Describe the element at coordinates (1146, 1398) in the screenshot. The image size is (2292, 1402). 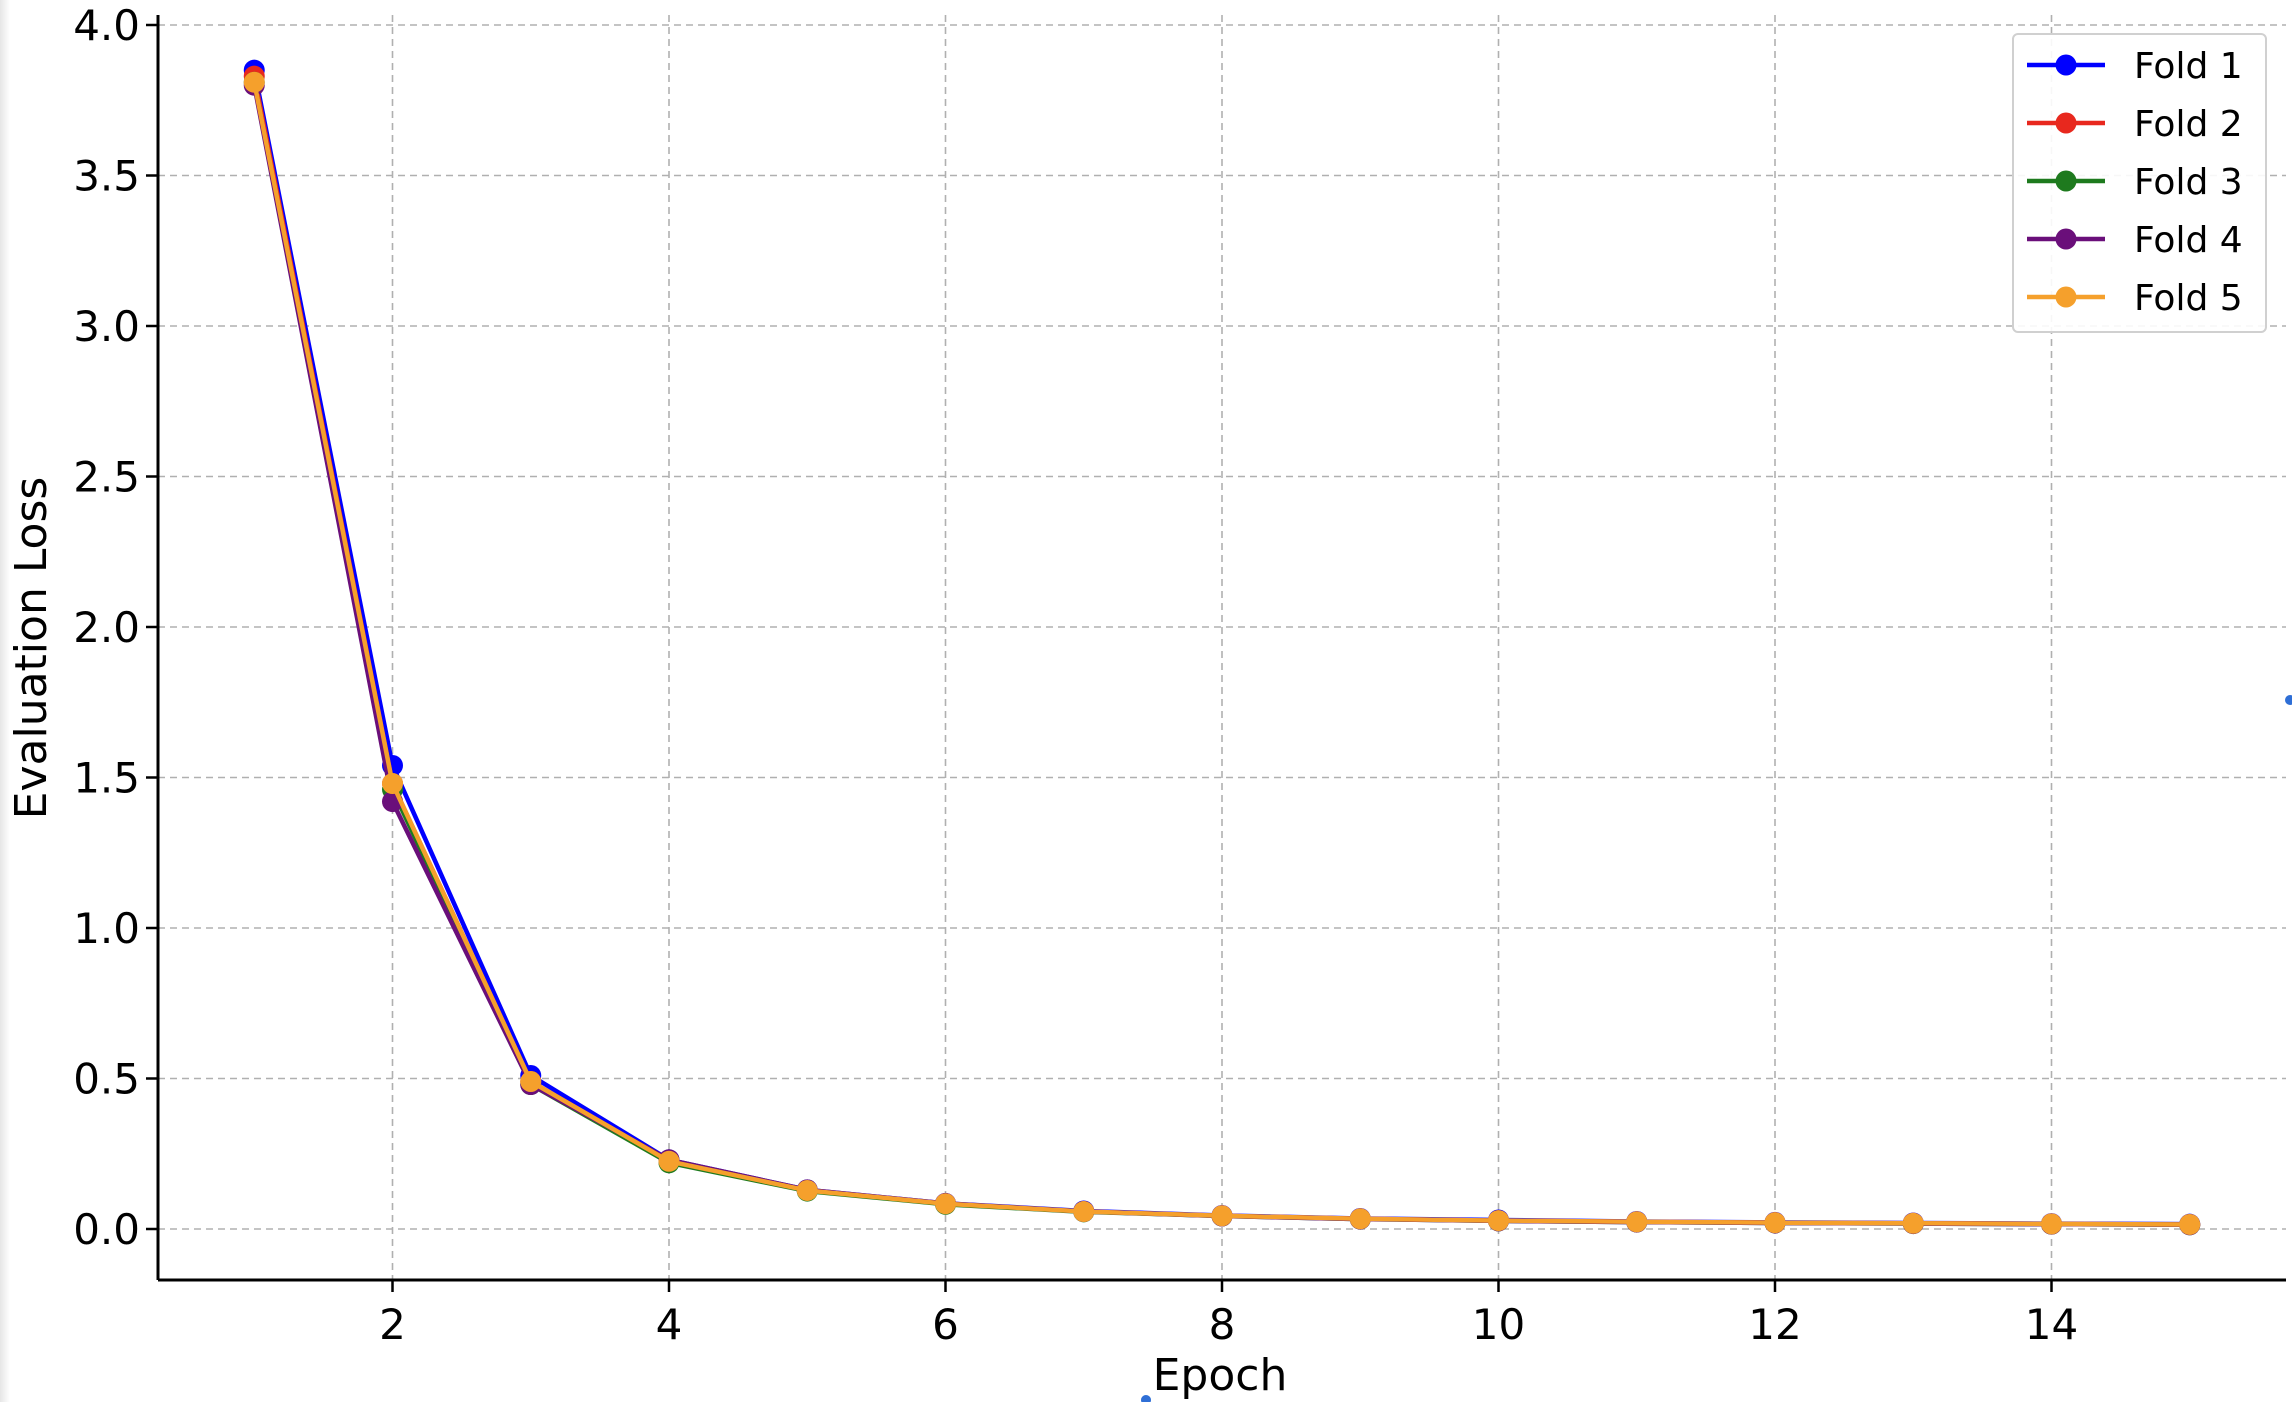
I see `resize-handle-bottom` at that location.